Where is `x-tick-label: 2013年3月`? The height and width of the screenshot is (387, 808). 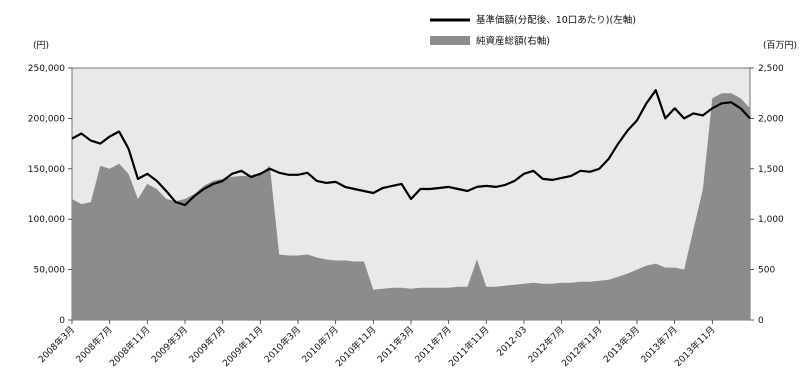 x-tick-label: 2013年3月 is located at coordinates (621, 344).